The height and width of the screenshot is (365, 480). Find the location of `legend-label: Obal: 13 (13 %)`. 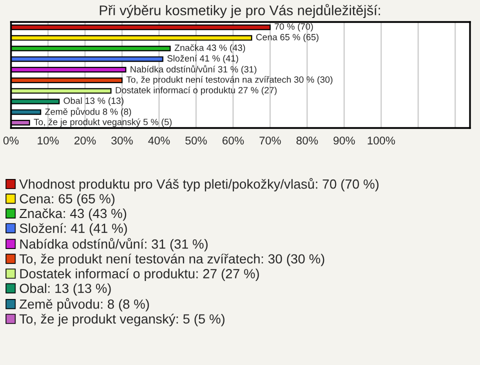

legend-label: Obal: 13 (13 %) is located at coordinates (65, 289).